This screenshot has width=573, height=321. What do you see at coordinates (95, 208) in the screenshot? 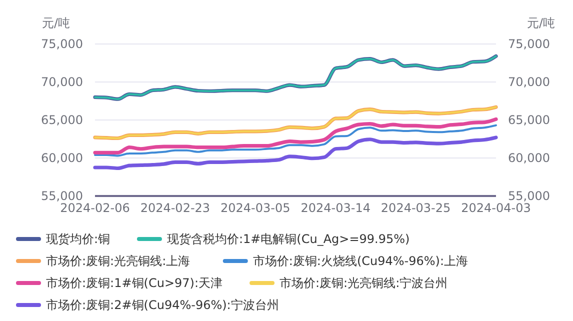
I see `x-tick-label: 2024-02-06` at bounding box center [95, 208].